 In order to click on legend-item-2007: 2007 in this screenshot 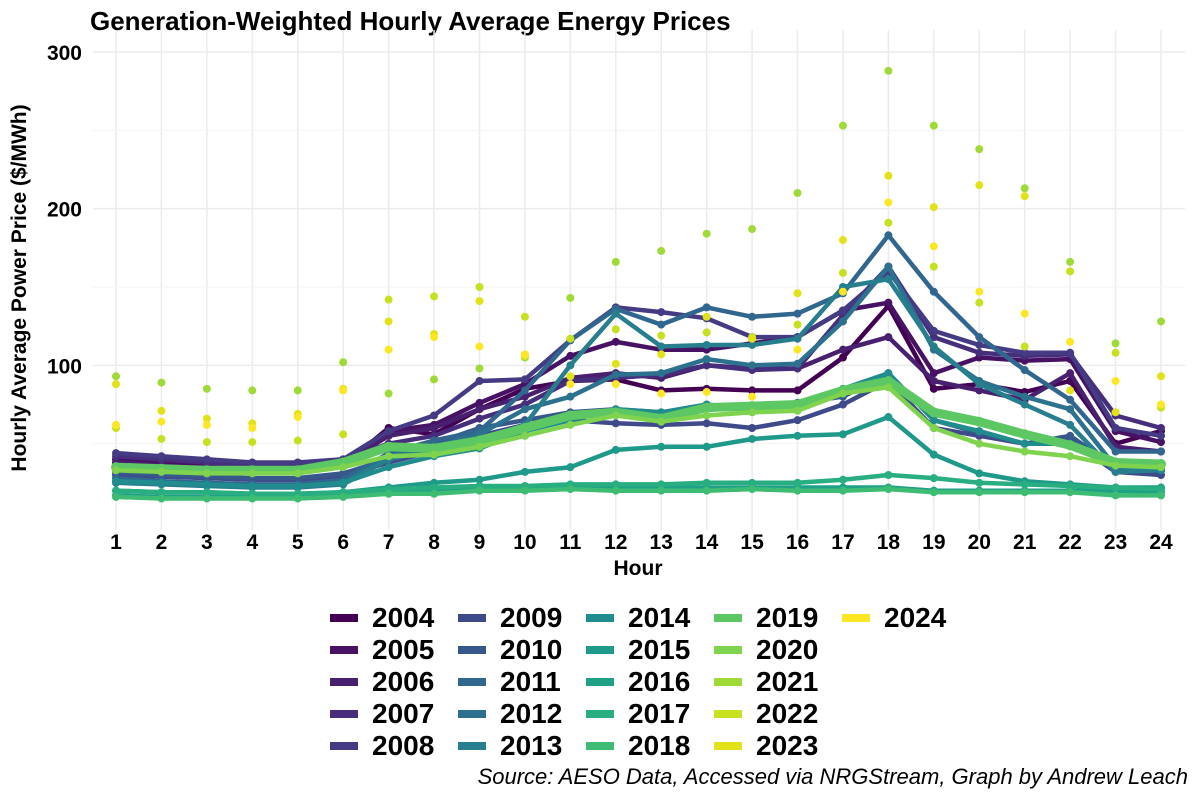, I will do `click(382, 714)`.